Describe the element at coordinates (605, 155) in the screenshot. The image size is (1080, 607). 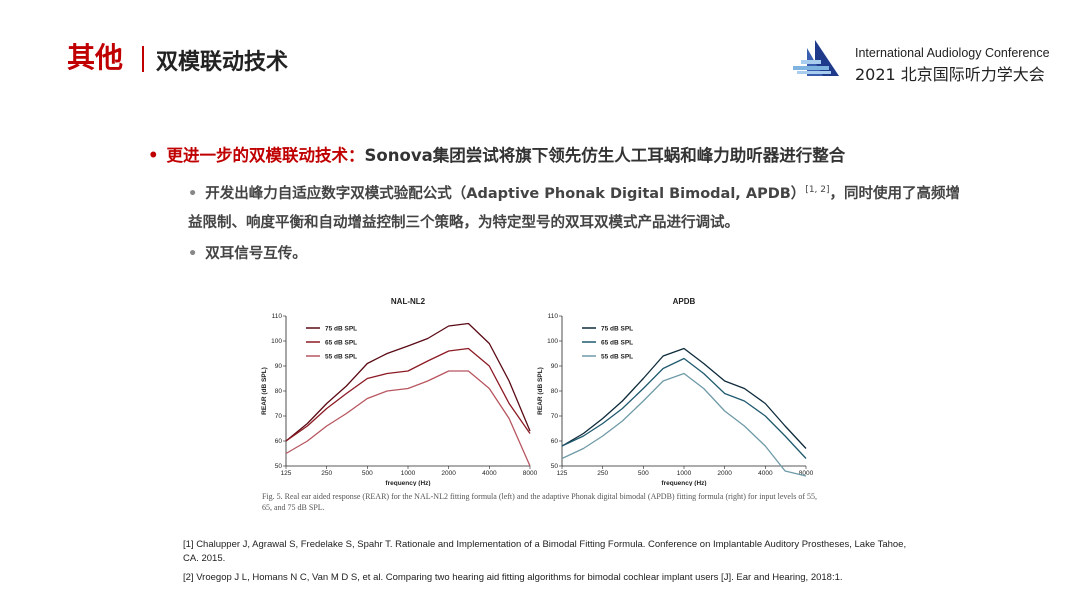
I see `main-bullet-text: Sonova集团尝试将旗下领先仿生人工耳蜗和峰力助听器进行整合` at that location.